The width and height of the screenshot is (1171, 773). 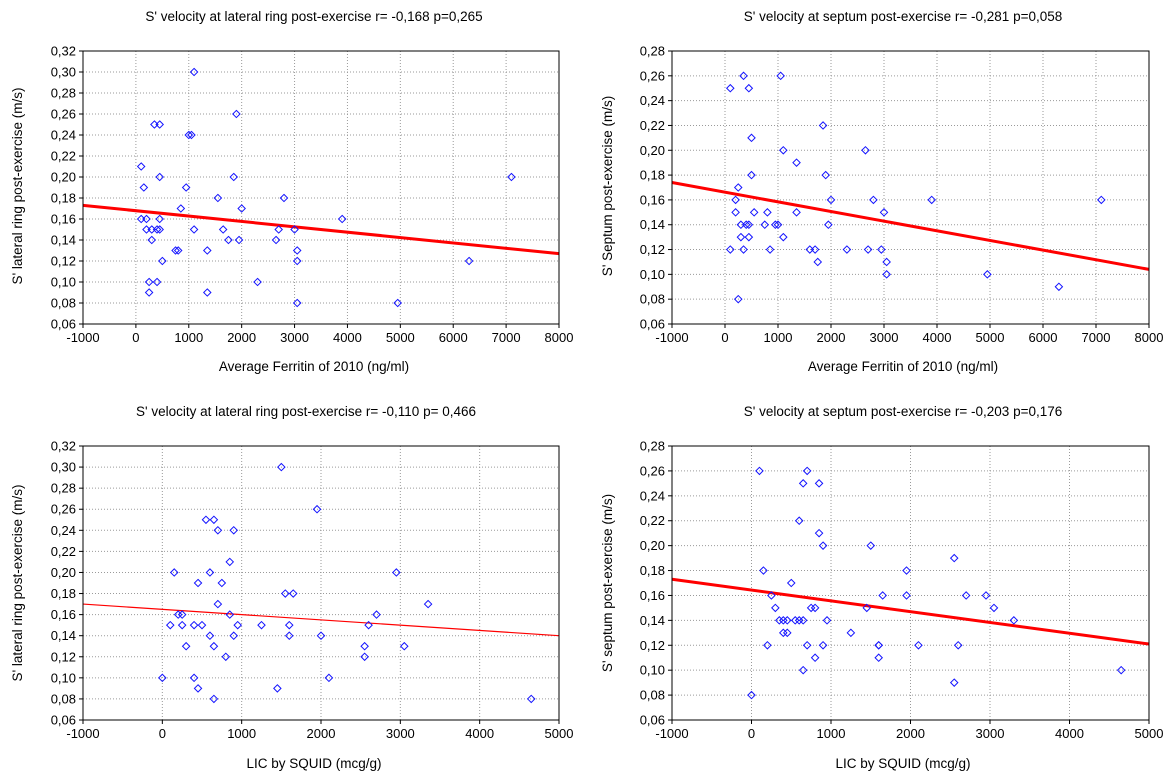 I want to click on x-axis-label: LIC by SQUID (mcg/g), so click(x=313, y=763).